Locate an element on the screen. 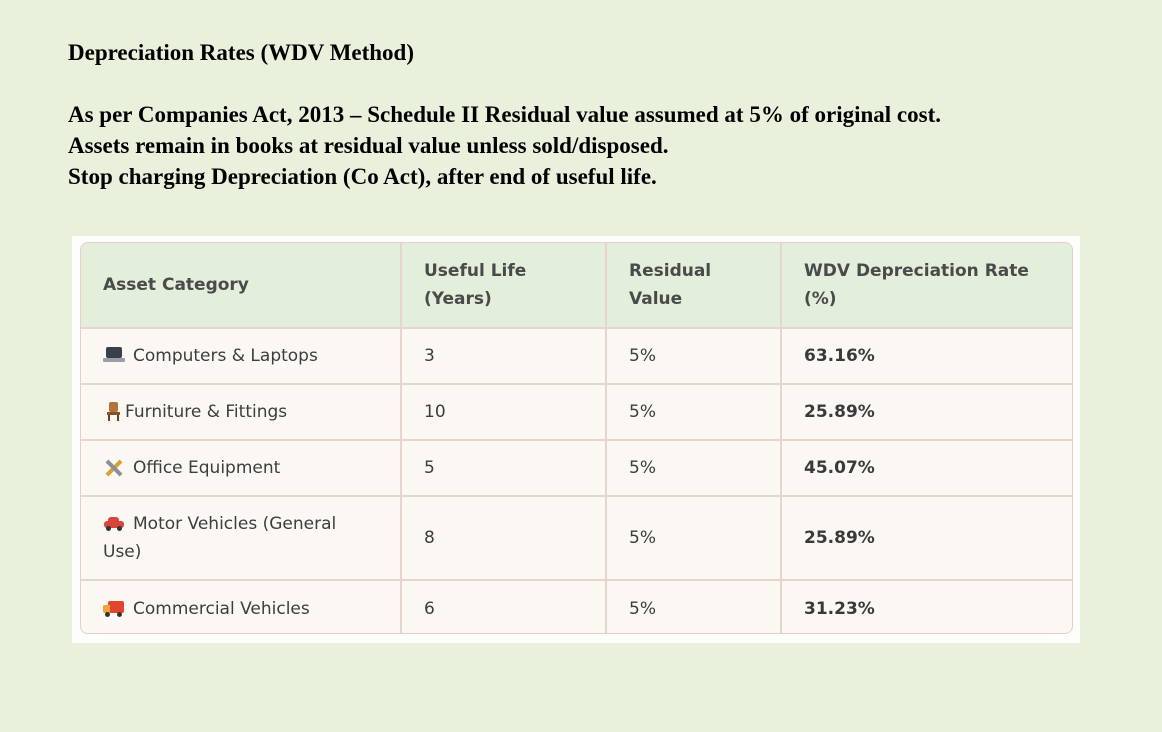  header-useful-life: Useful Life (Years) is located at coordinates (504, 286).